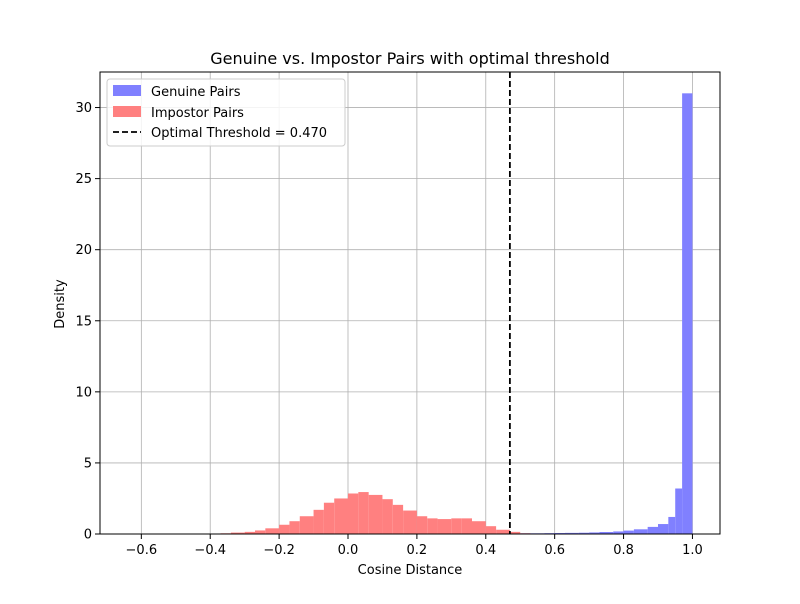  Describe the element at coordinates (348, 550) in the screenshot. I see `x-tick-label: 0.0` at that location.